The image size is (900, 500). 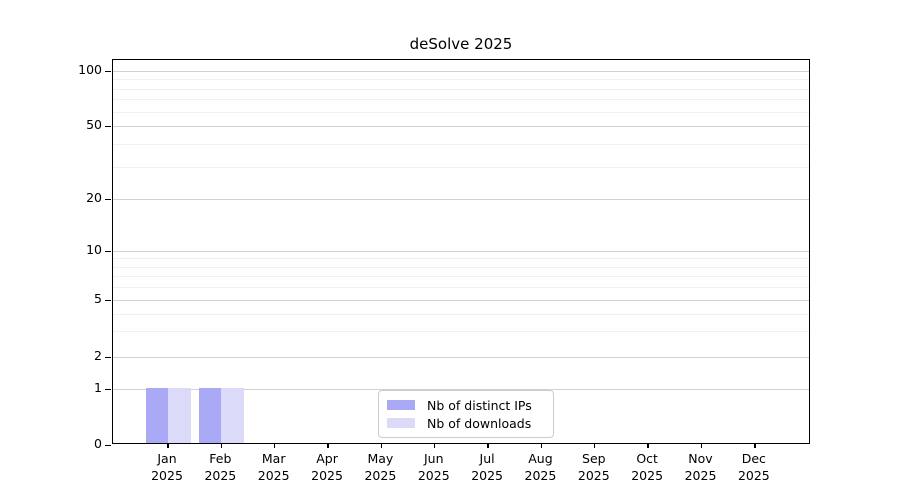 I want to click on x-tick-label: Jan 2025, so click(x=167, y=467).